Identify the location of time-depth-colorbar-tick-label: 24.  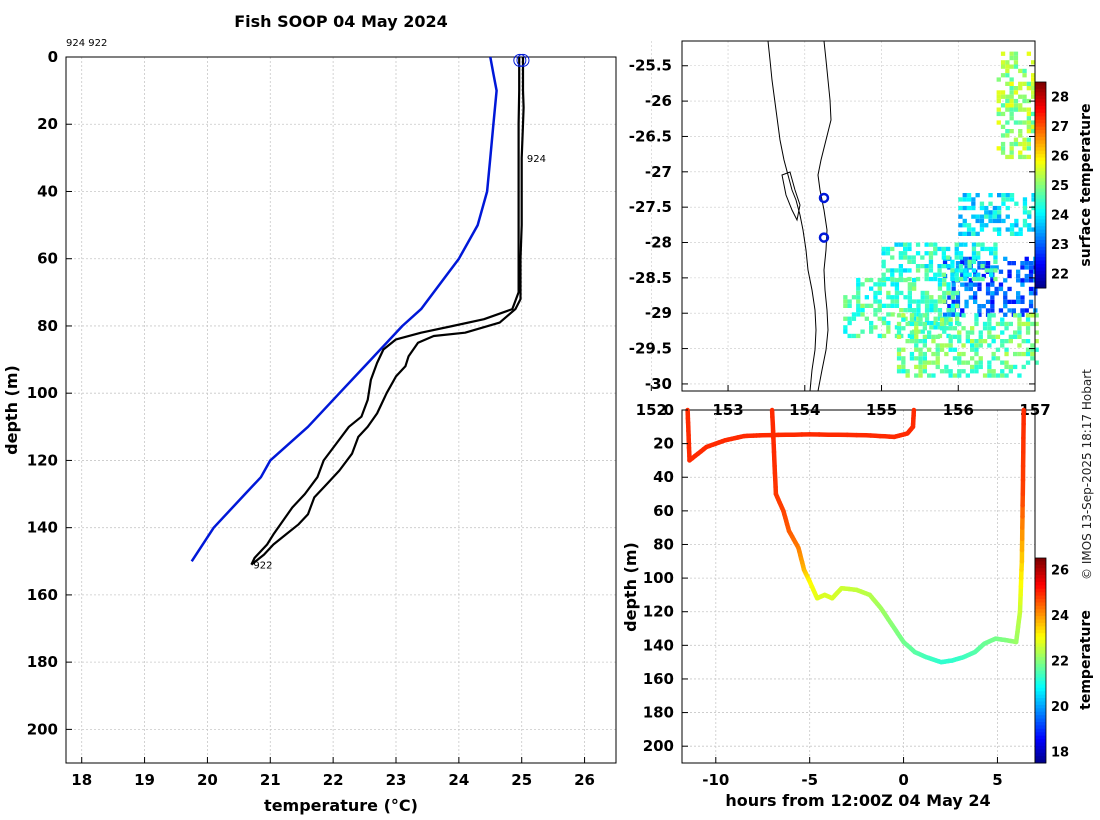
(1060, 616).